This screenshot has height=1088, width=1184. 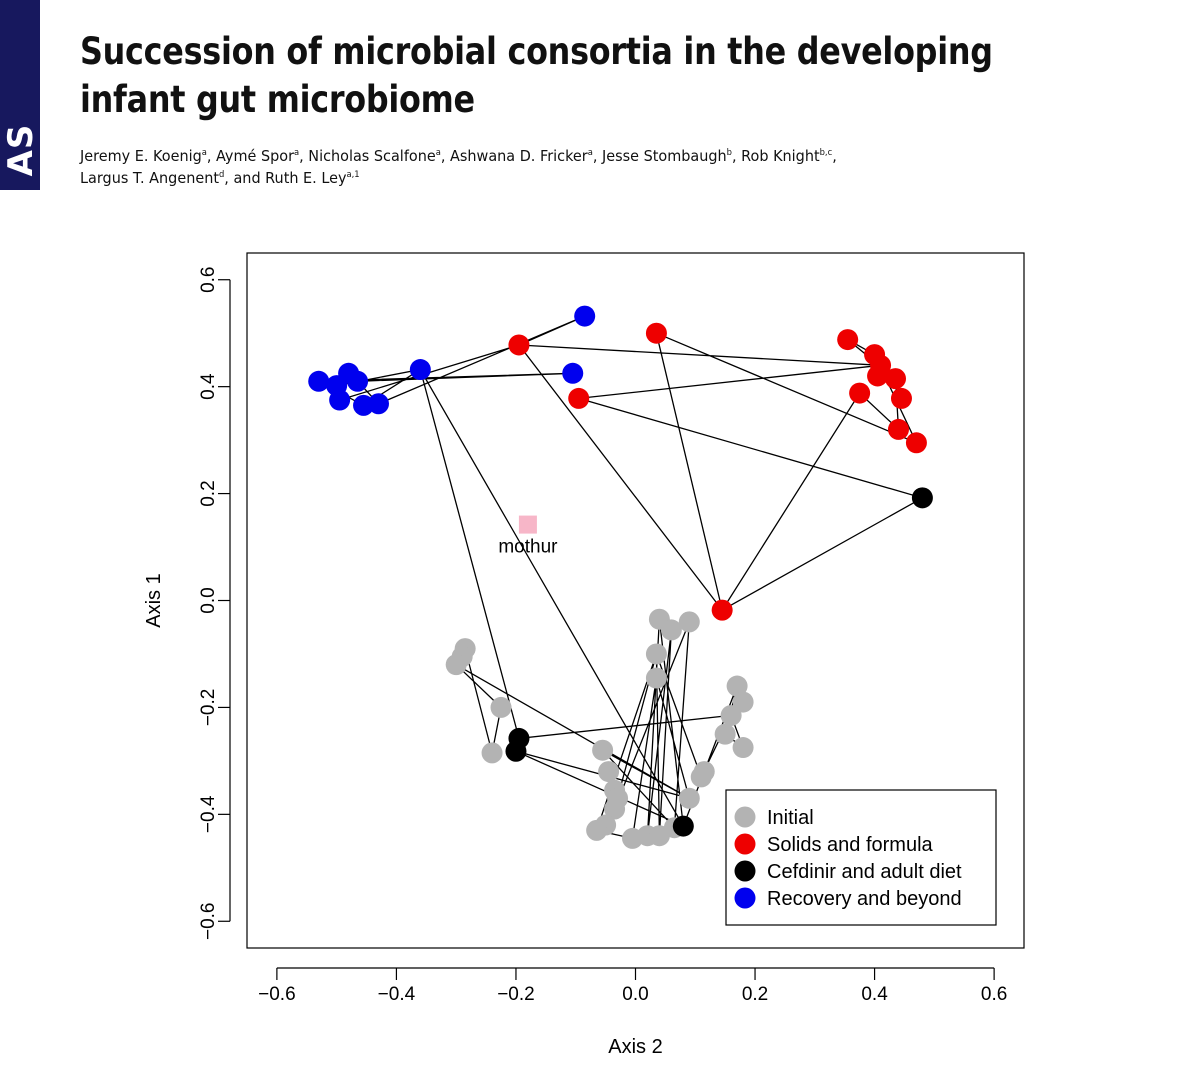 What do you see at coordinates (208, 280) in the screenshot?
I see `y-tick-label: 0.6` at bounding box center [208, 280].